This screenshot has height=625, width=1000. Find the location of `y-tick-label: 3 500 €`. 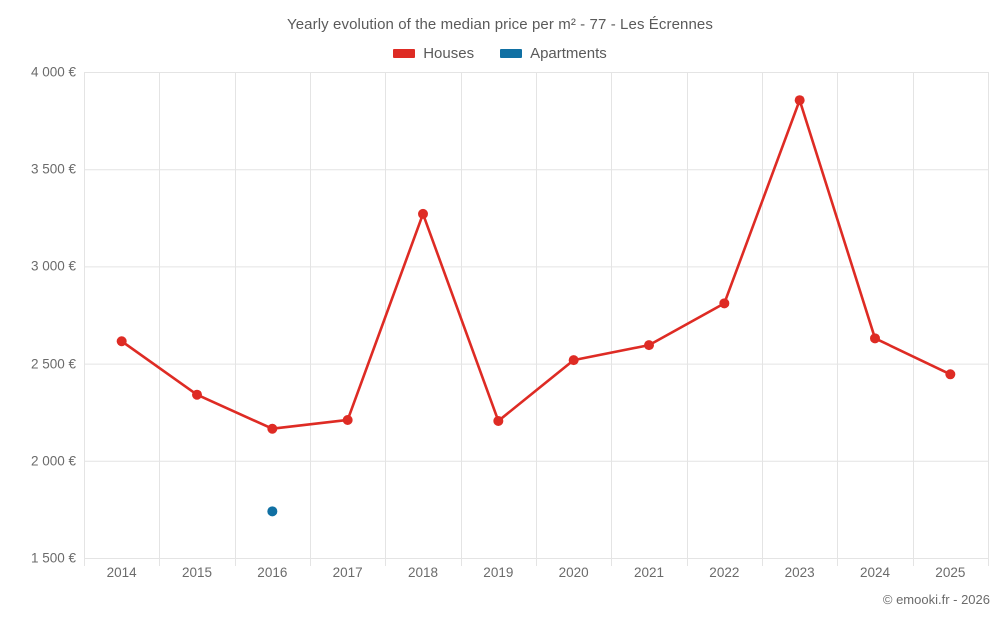

y-tick-label: 3 500 € is located at coordinates (53, 169).